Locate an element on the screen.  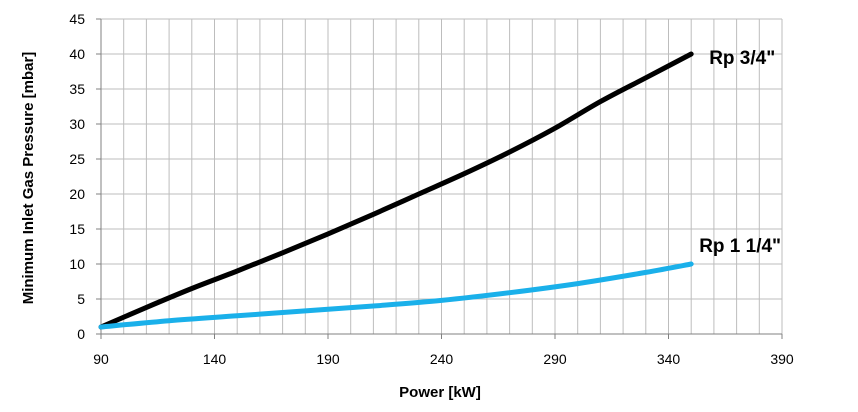
y-tick-label: 15 is located at coordinates (77, 229).